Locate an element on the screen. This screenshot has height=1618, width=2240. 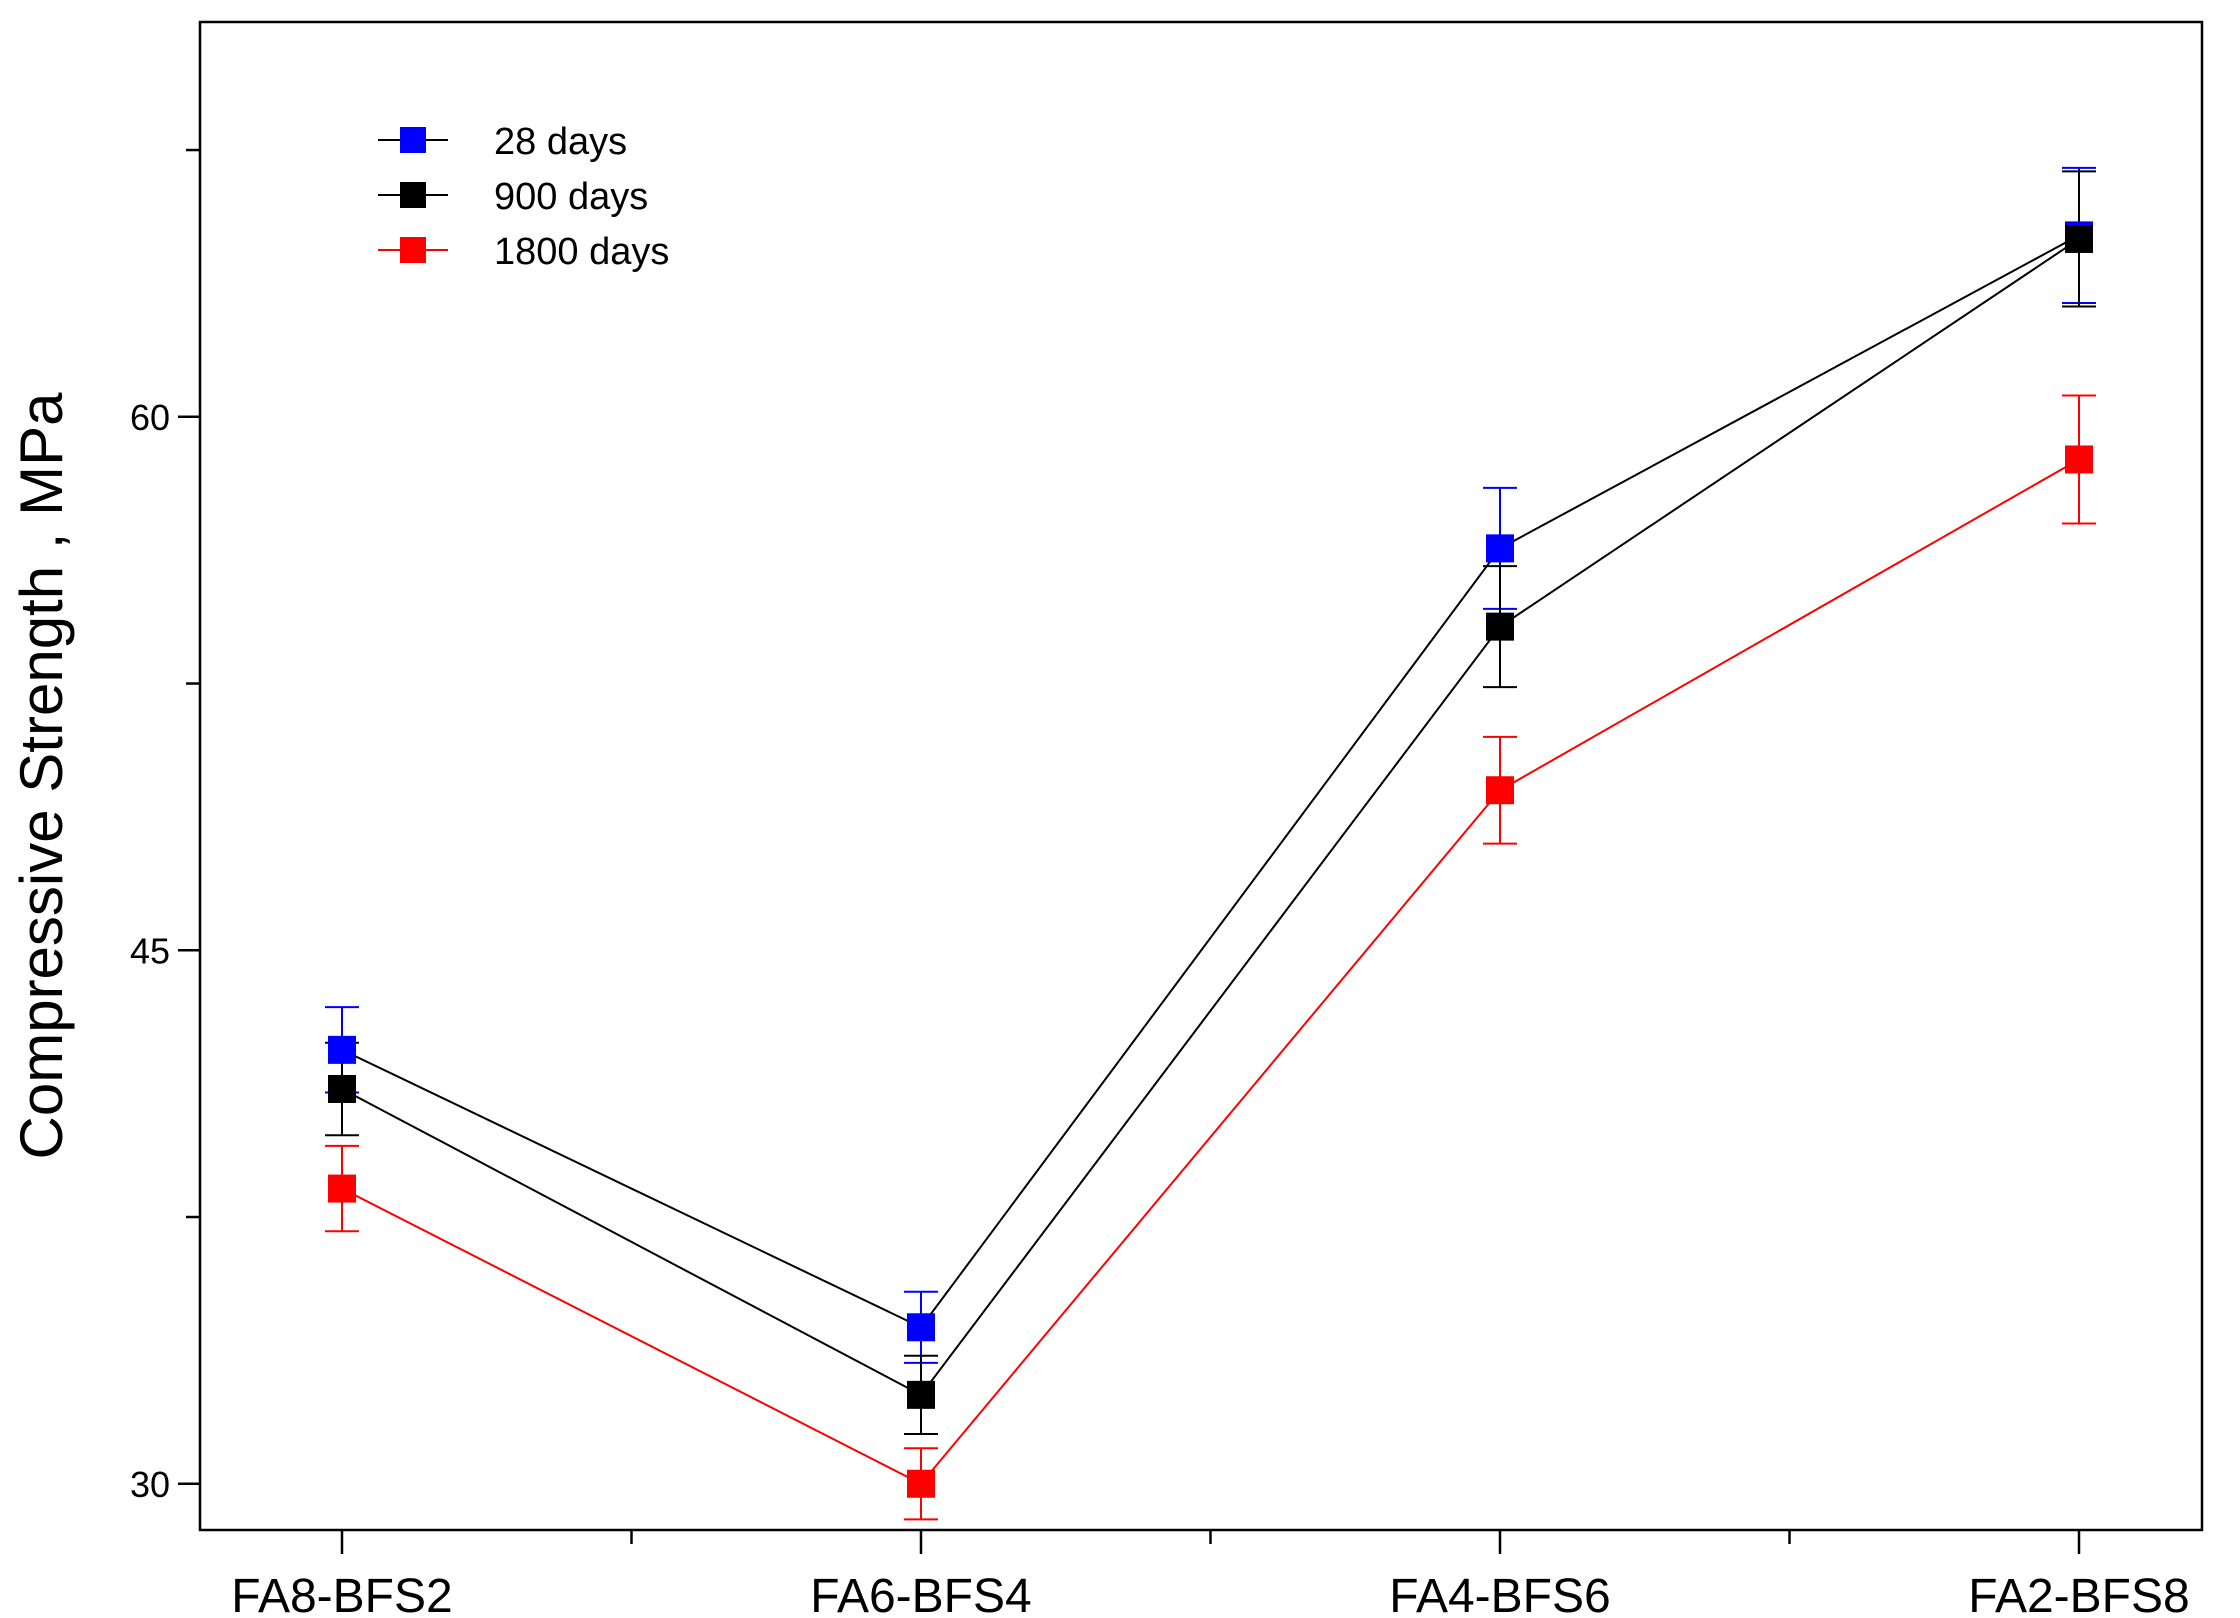
y-axis-title: Compressive Strength , MPa is located at coordinates (41, 776).